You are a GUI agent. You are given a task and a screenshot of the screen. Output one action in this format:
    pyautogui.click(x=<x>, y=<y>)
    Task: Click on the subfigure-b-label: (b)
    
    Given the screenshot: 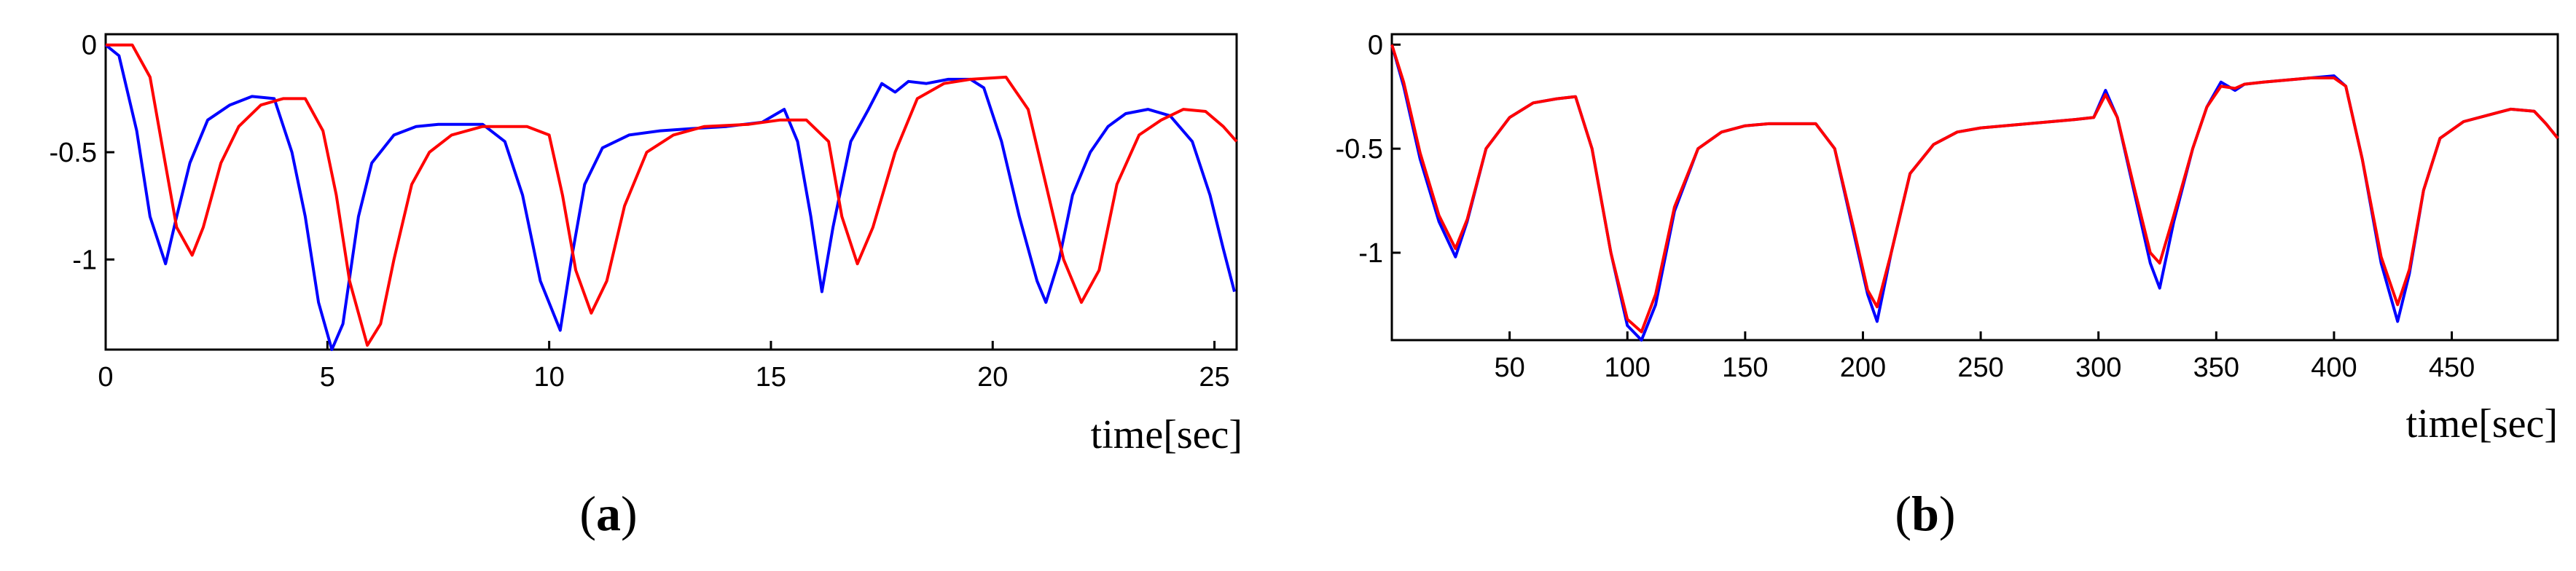 What is the action you would take?
    pyautogui.click(x=1925, y=513)
    